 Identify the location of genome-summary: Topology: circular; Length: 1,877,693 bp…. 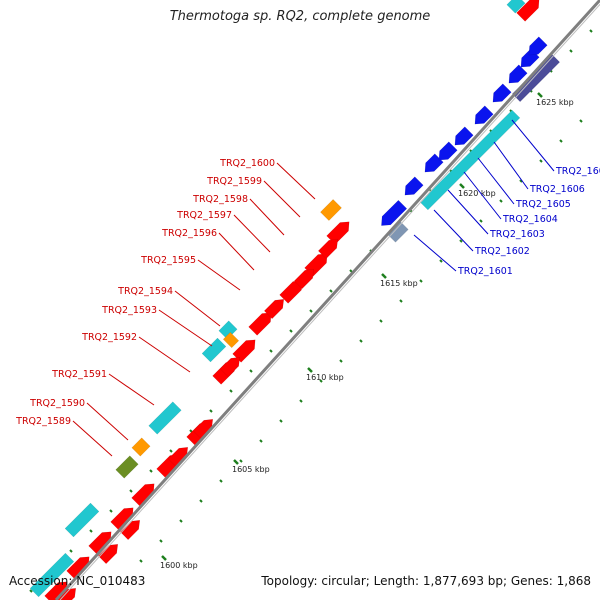
(426, 581).